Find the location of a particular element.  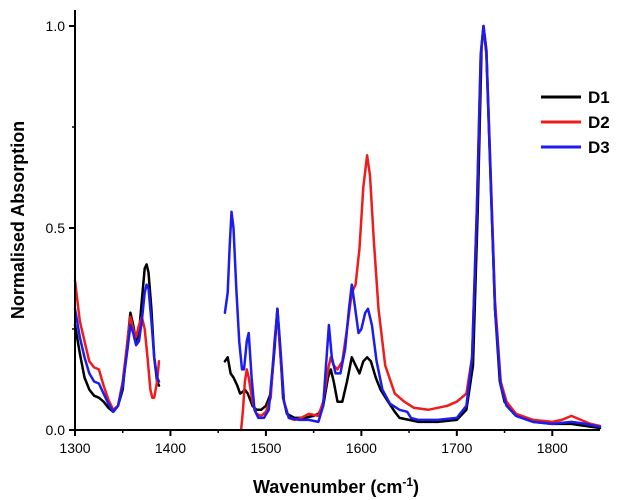

y-tick-label-2: 1.0 is located at coordinates (56, 26).